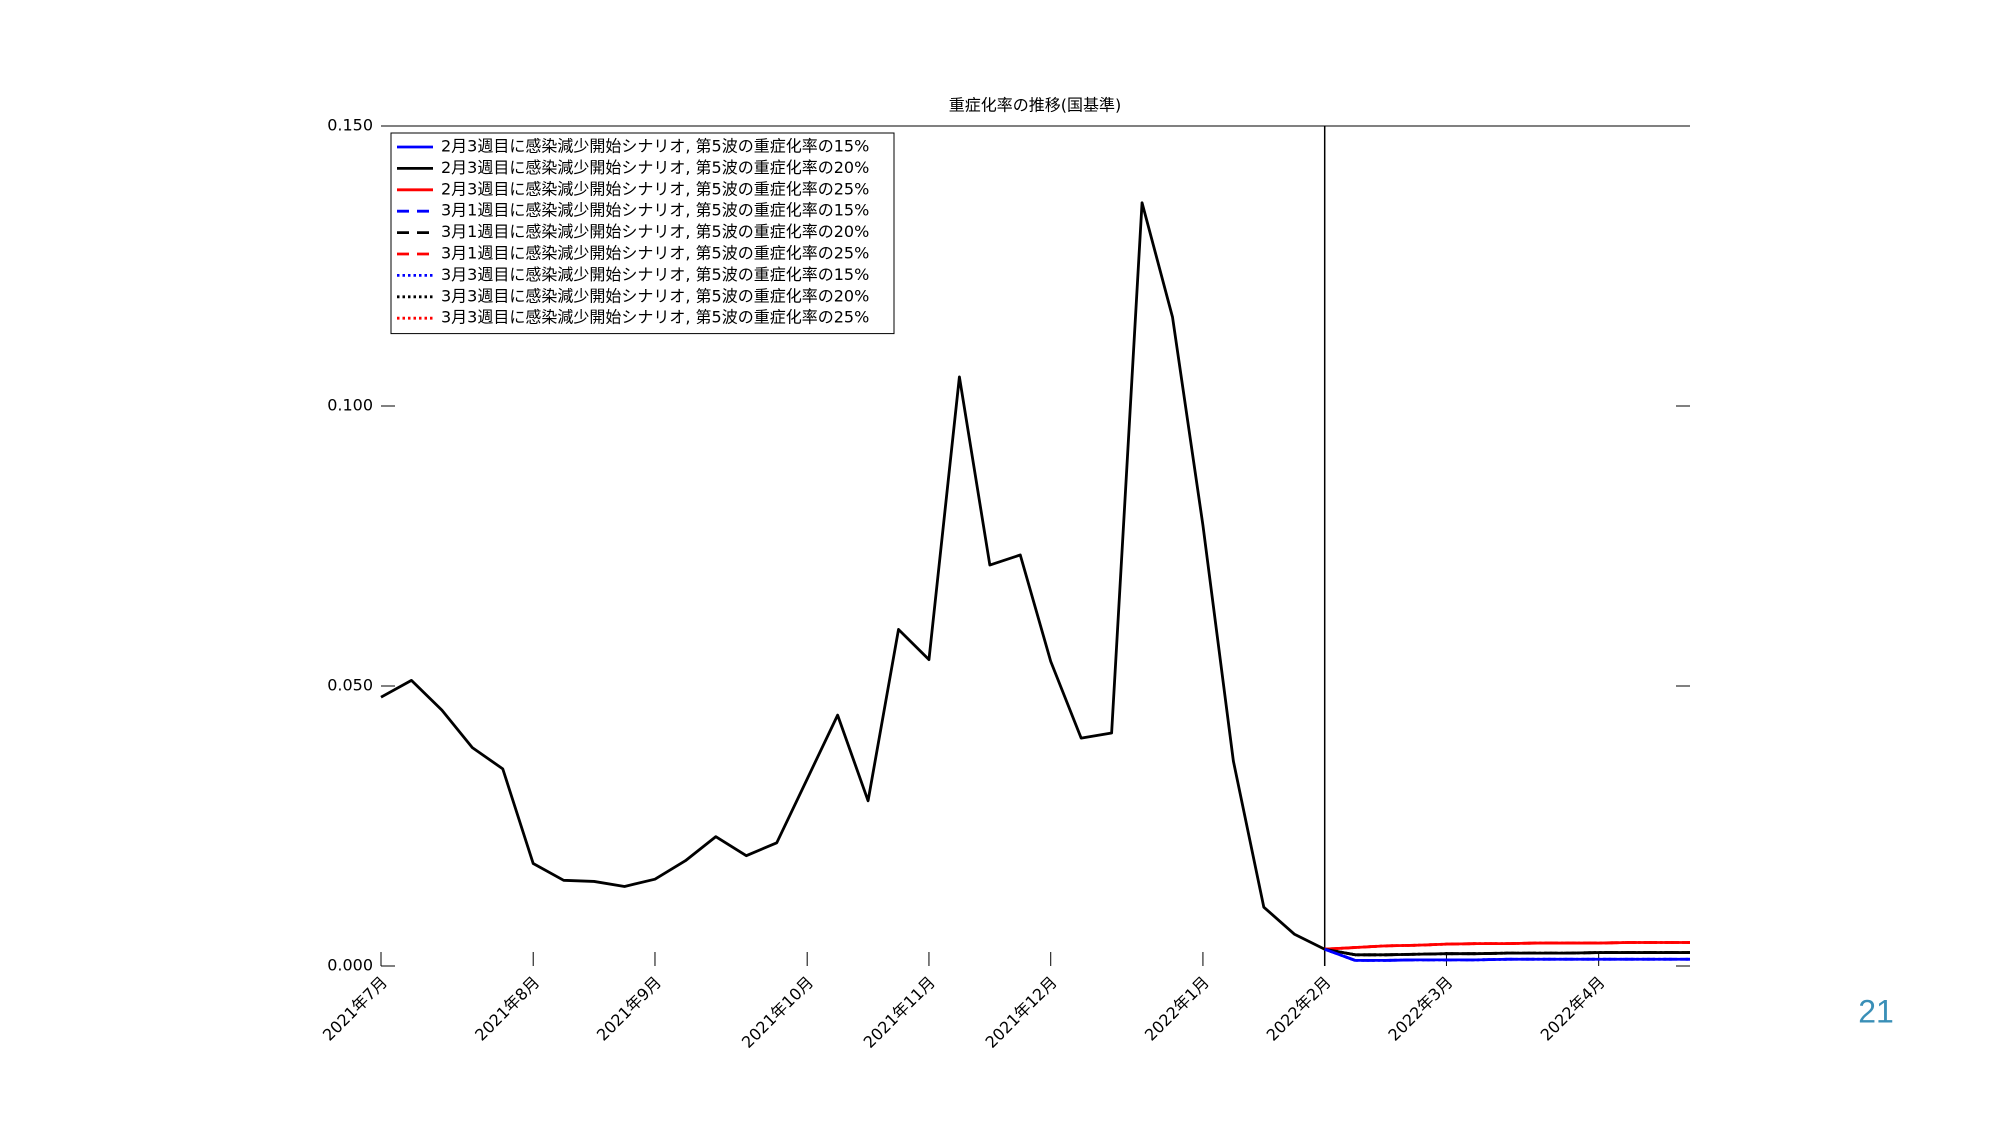 Image resolution: width=2000 pixels, height=1125 pixels. I want to click on x-tick-label: 2021年9月, so click(629, 1009).